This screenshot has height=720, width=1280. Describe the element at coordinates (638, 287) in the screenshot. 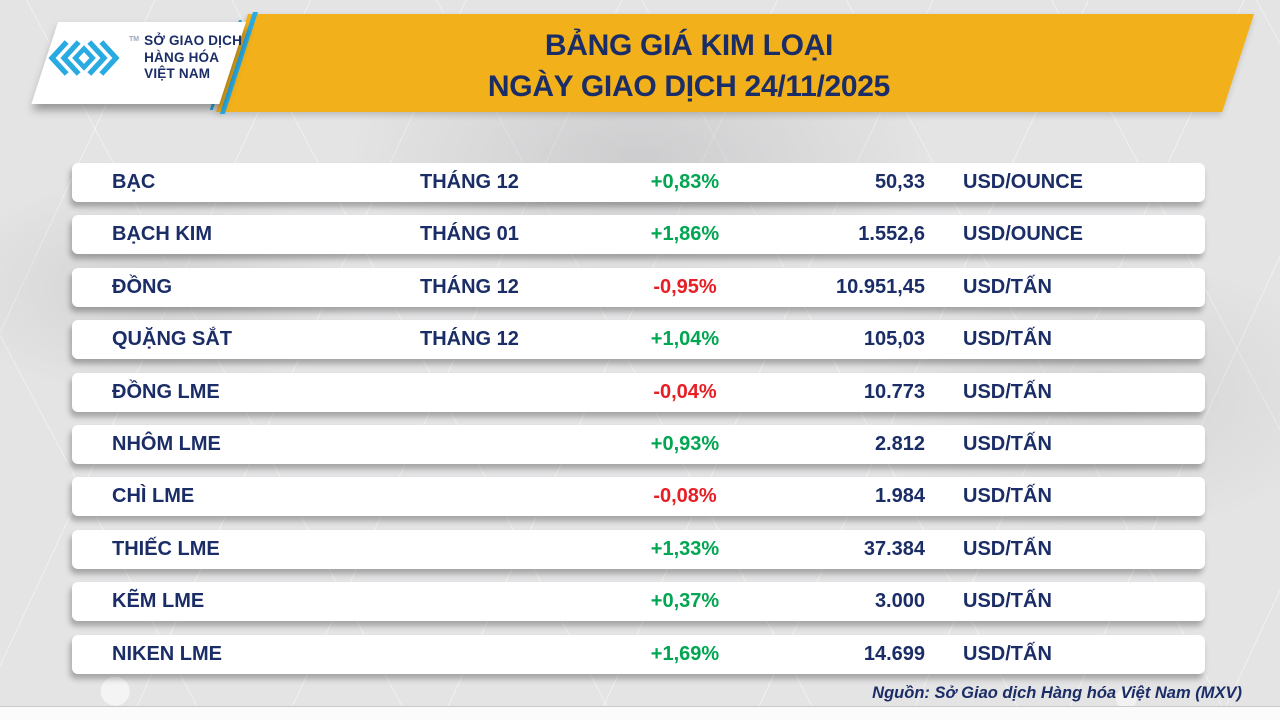

I see `table-row: ĐỒNG THÁNG 12 -0,95% 10.951,45 USD/TẤN` at that location.